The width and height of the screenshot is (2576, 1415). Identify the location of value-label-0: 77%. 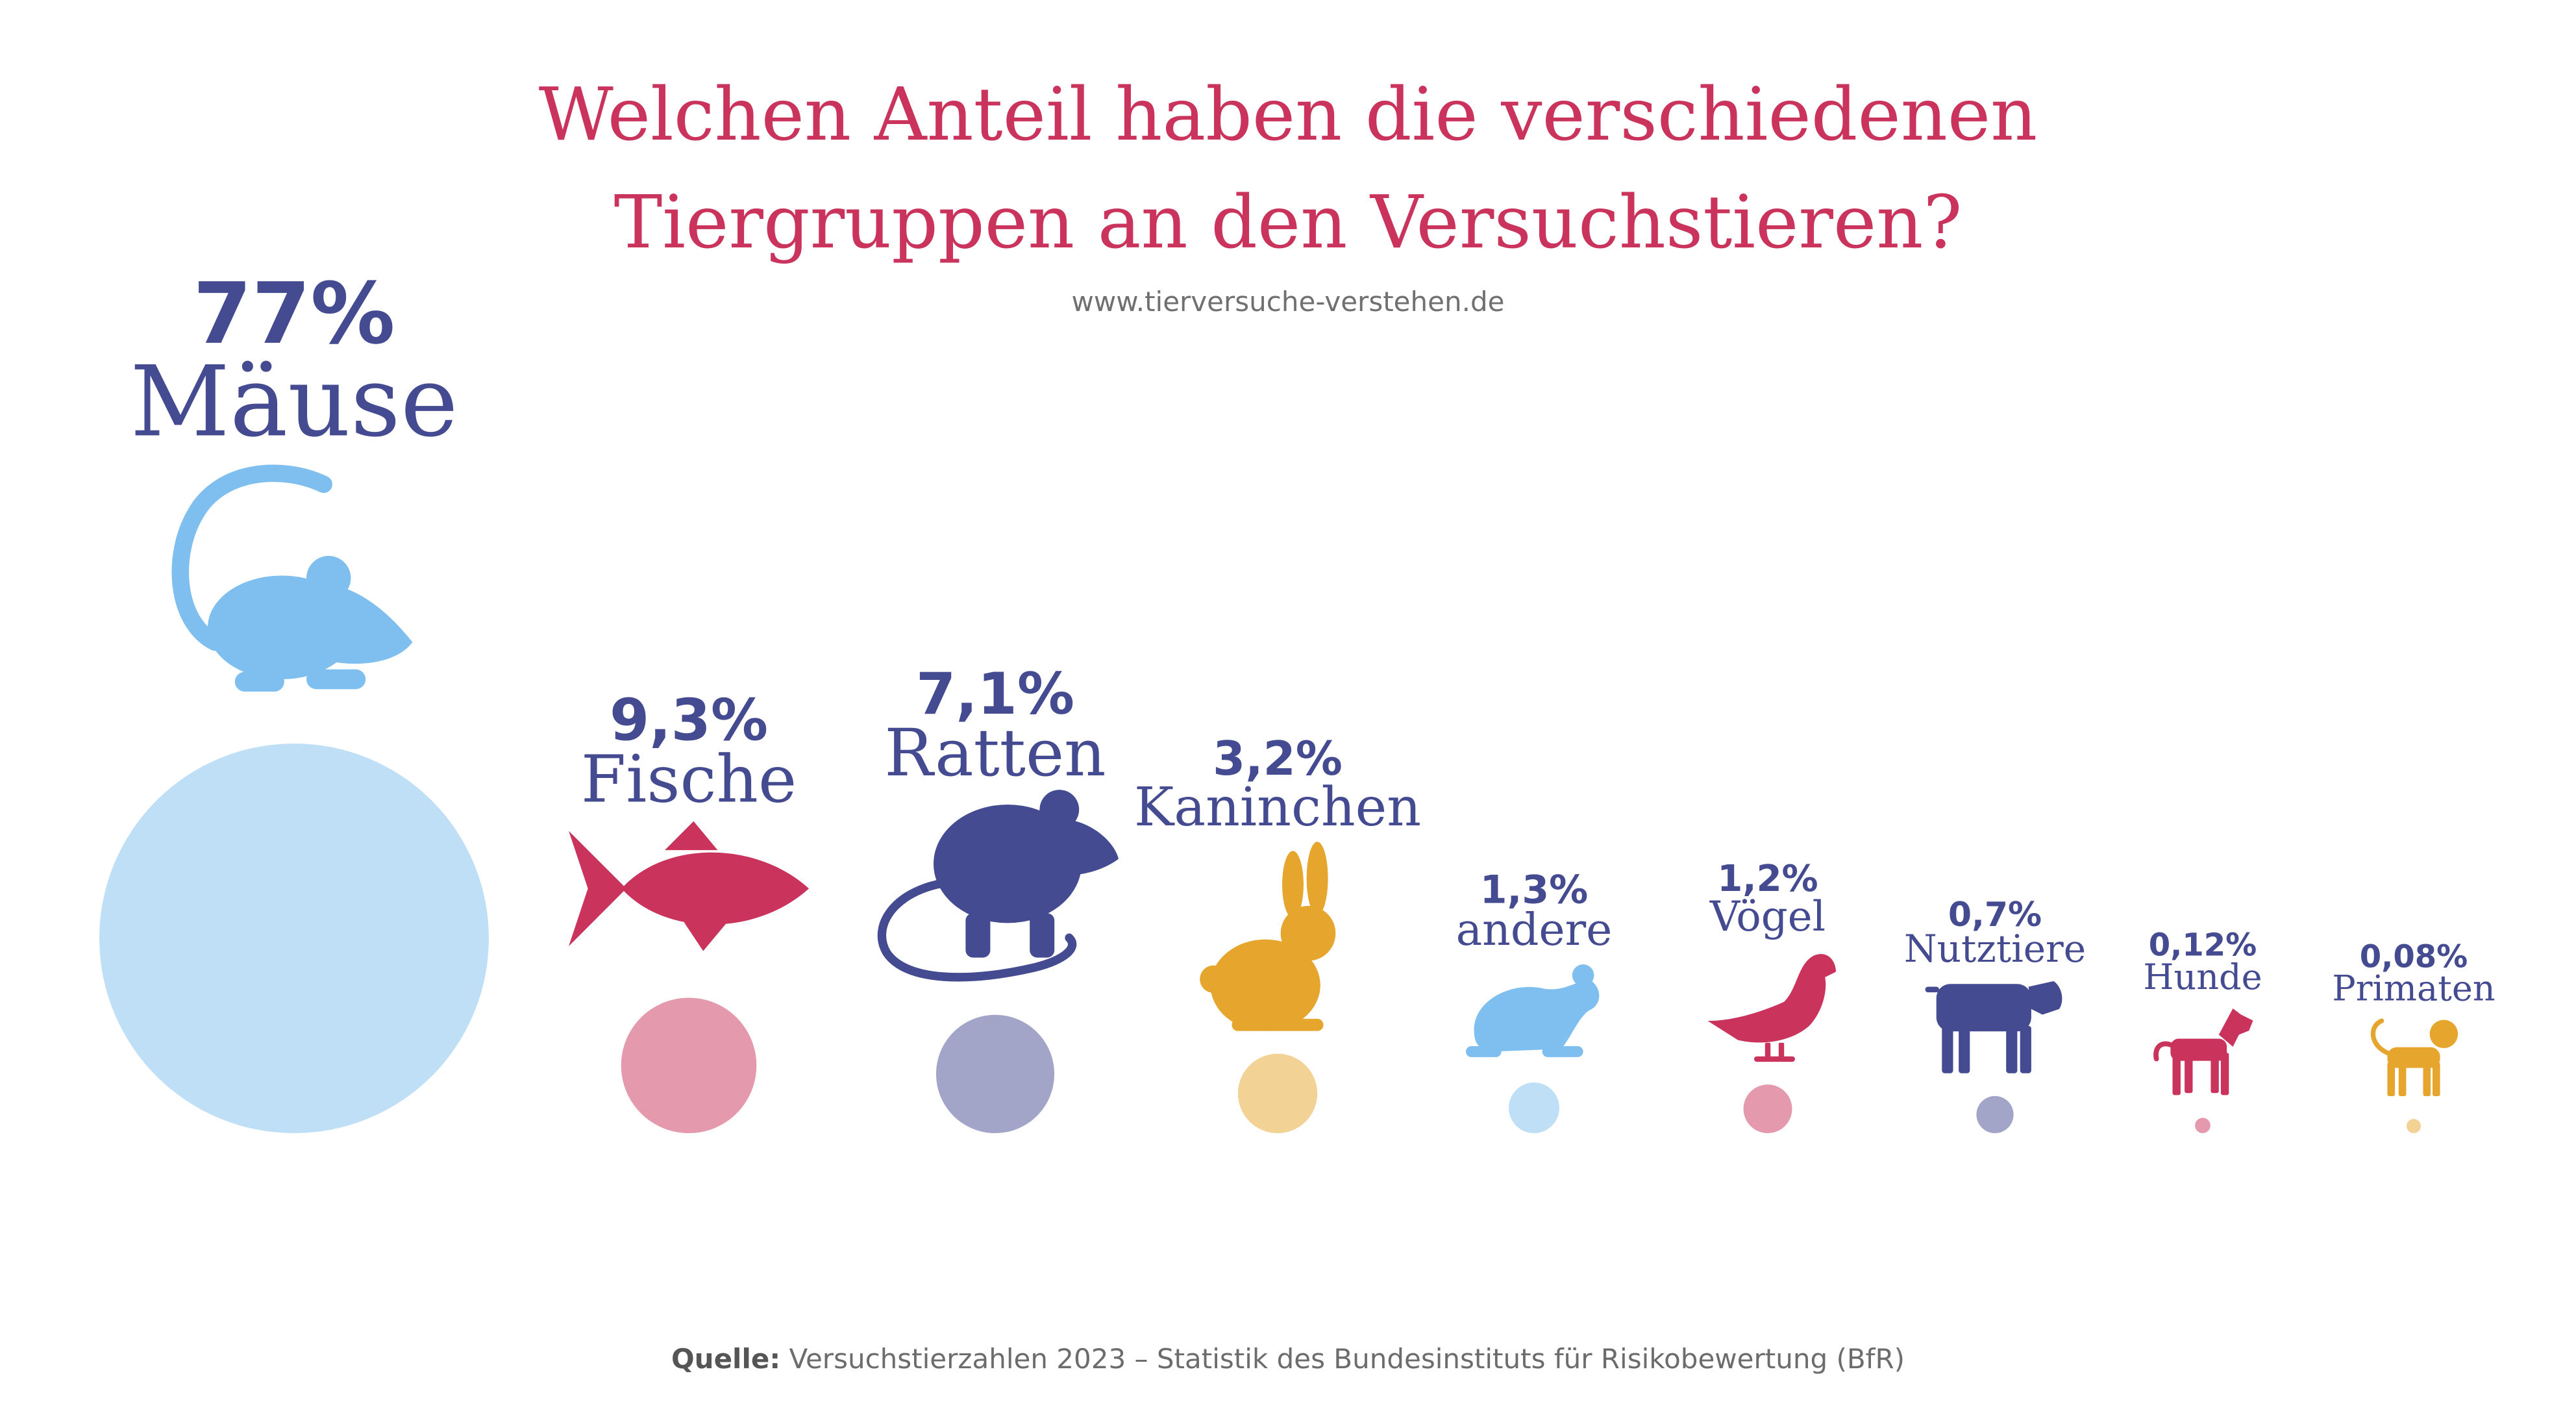
(294, 314).